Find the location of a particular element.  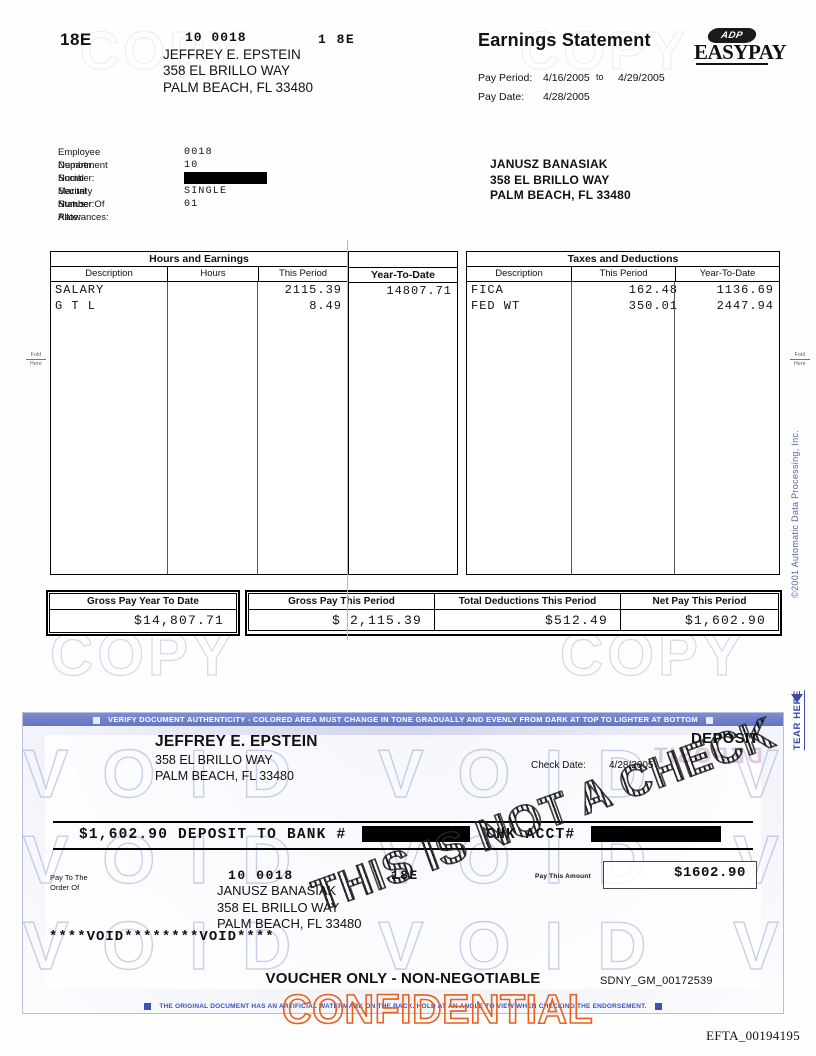

fold-label-line2: Here is located at coordinates (800, 364).